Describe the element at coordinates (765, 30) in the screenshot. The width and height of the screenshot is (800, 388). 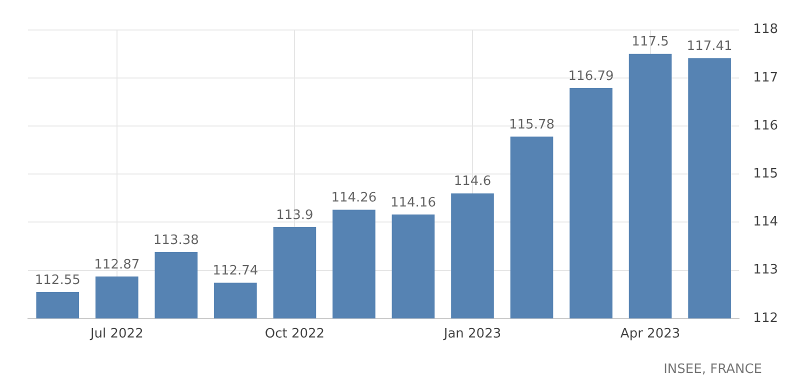
I see `y-tick-label: 118` at that location.